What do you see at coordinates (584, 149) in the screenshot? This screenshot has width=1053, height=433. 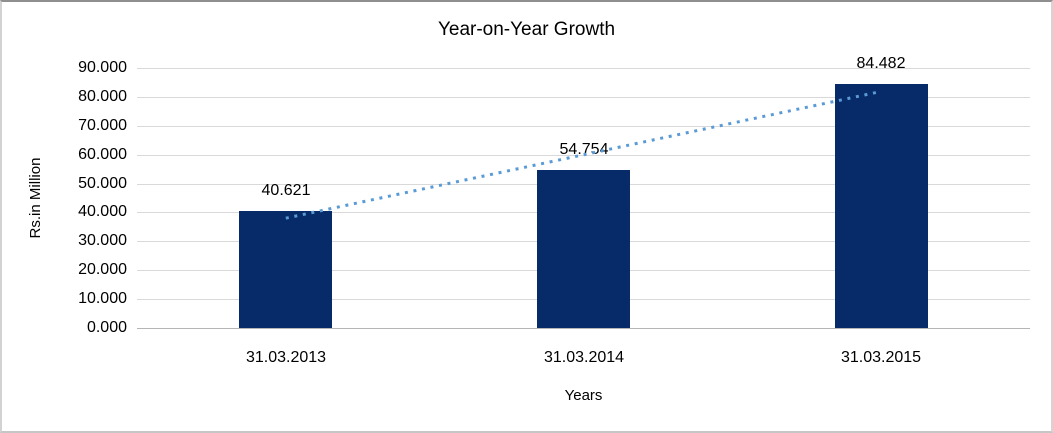 I see `bar-value-label: 54.754` at bounding box center [584, 149].